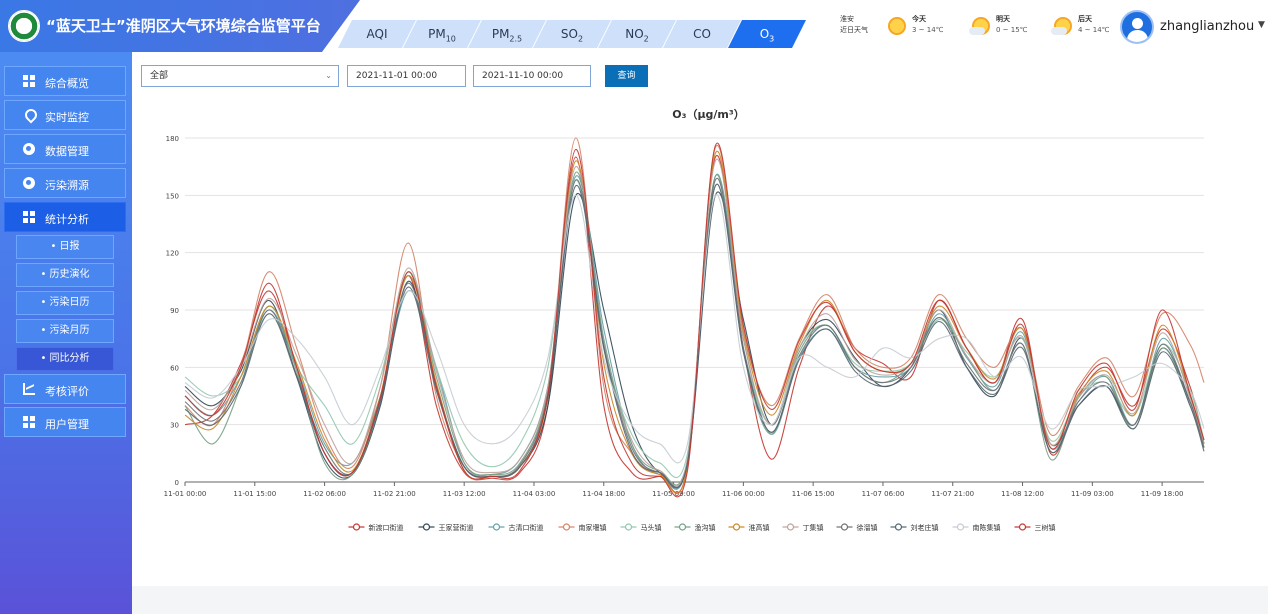  I want to click on y-tick-label: 120, so click(172, 254).